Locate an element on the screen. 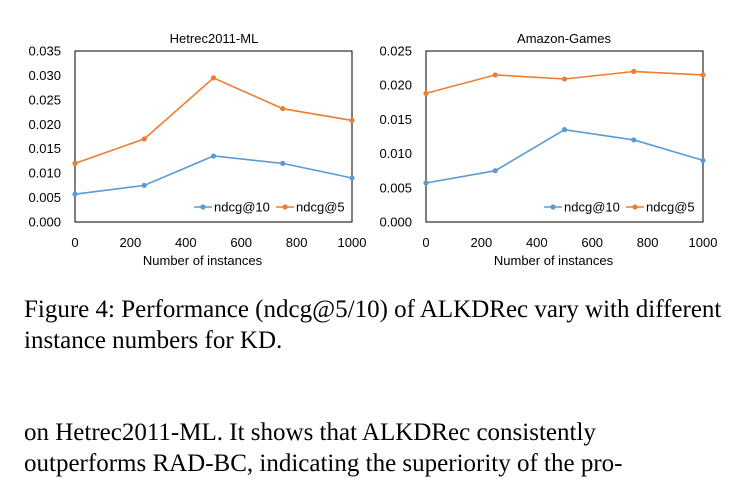 This screenshot has height=479, width=753. y-tick-label: 0.030 is located at coordinates (44, 75).